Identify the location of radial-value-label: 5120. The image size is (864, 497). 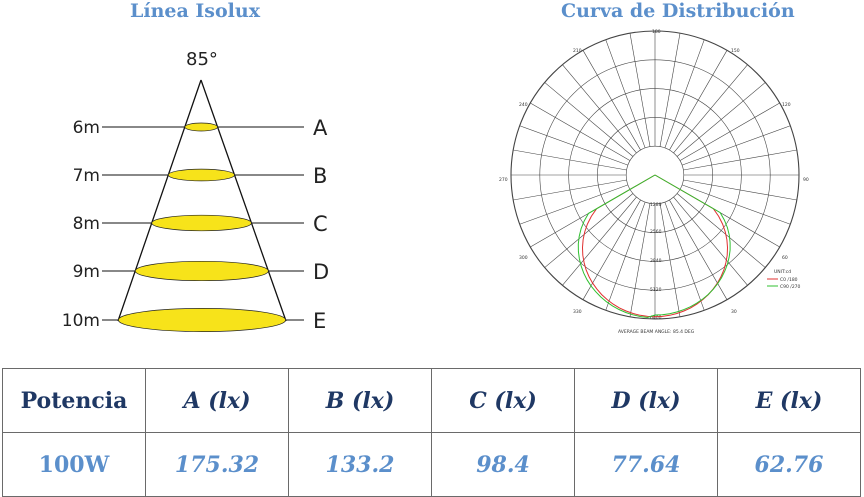
(656, 290).